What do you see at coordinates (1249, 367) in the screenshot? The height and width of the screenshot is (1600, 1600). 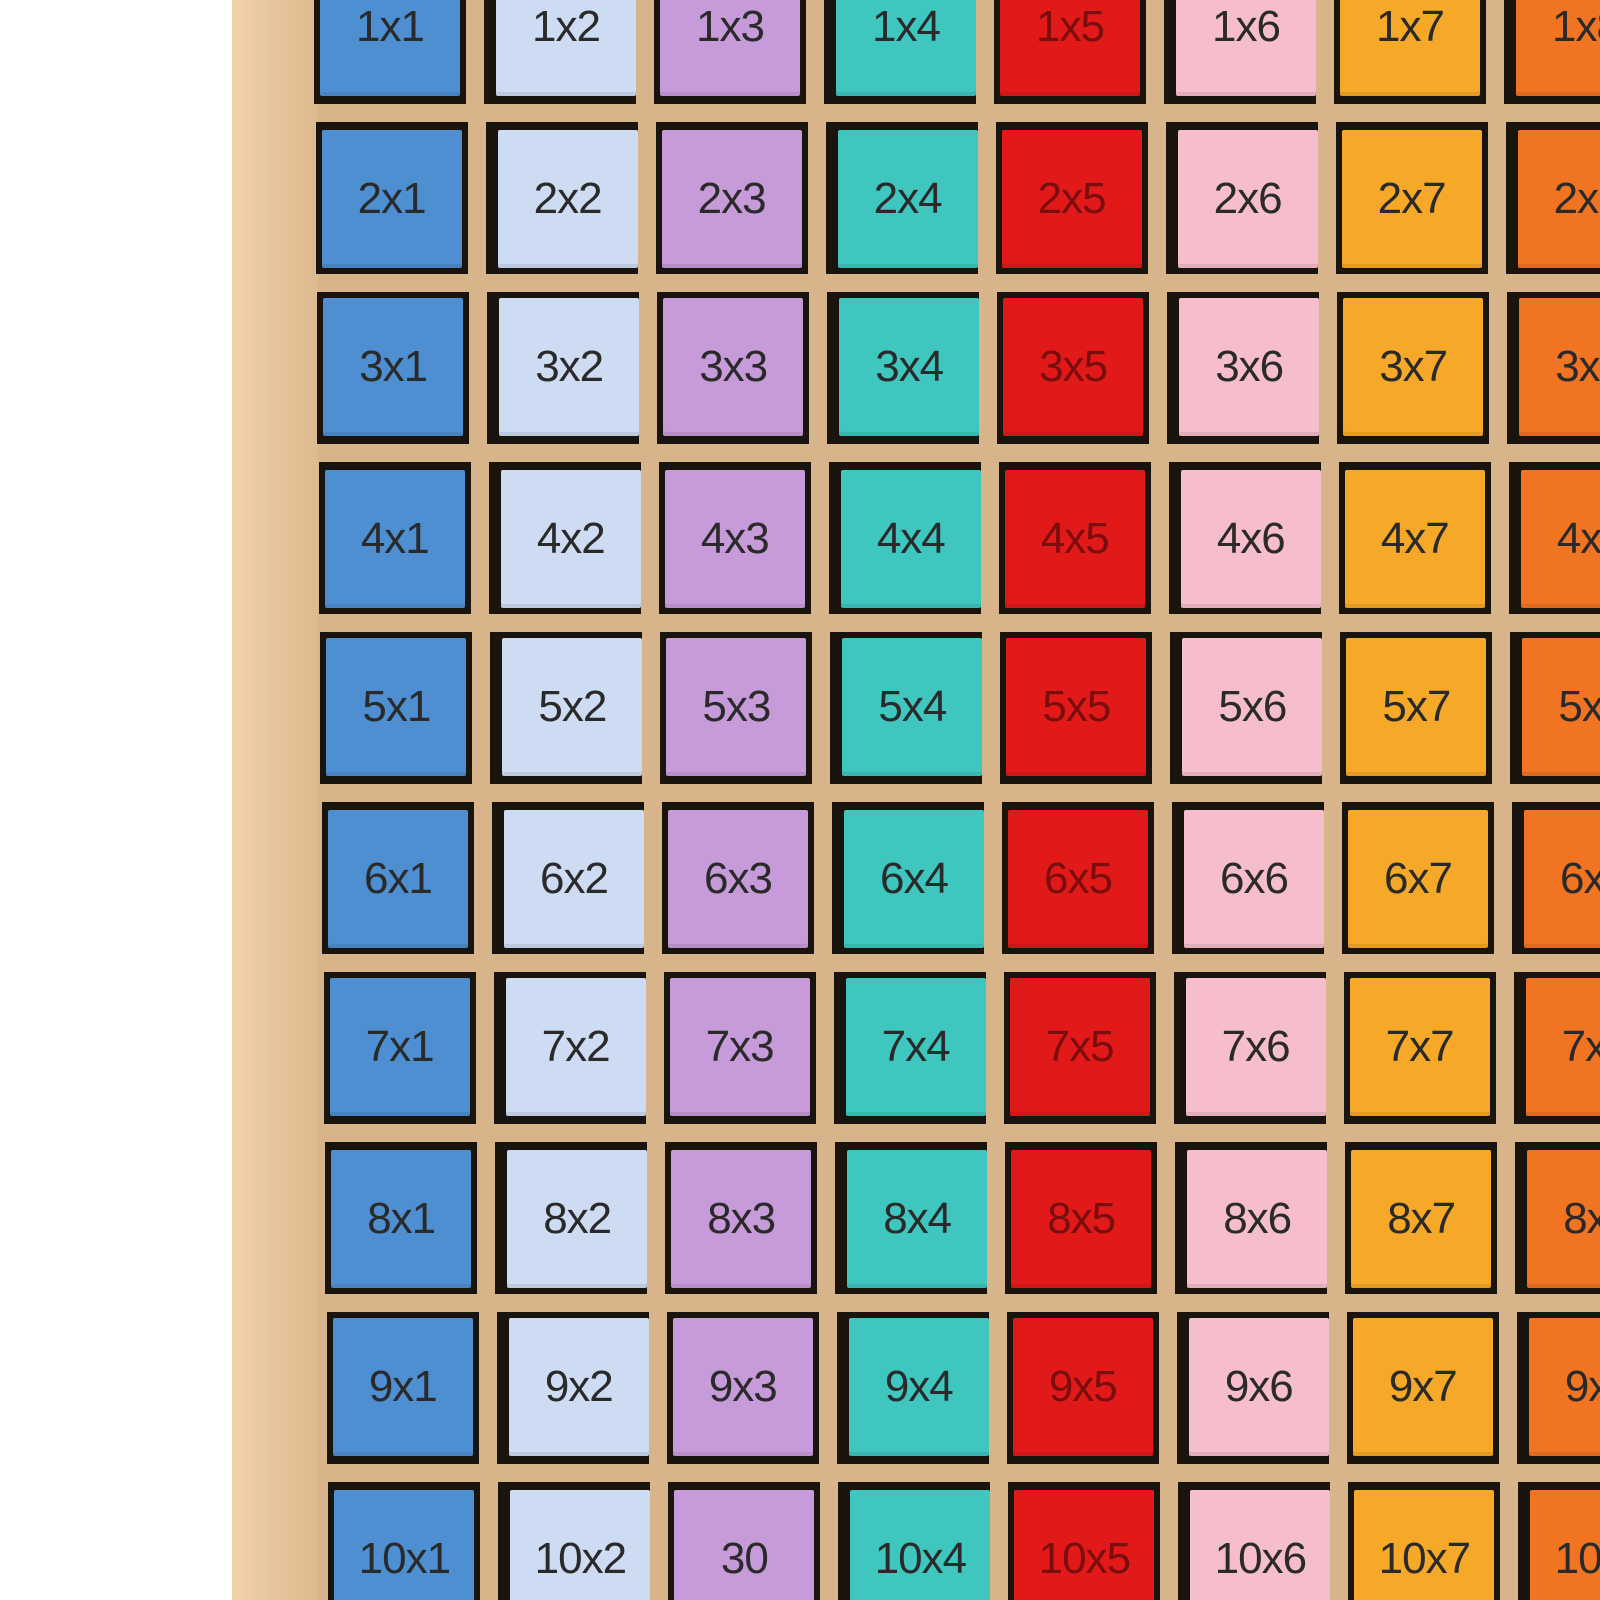 I see `tile: 3x6` at bounding box center [1249, 367].